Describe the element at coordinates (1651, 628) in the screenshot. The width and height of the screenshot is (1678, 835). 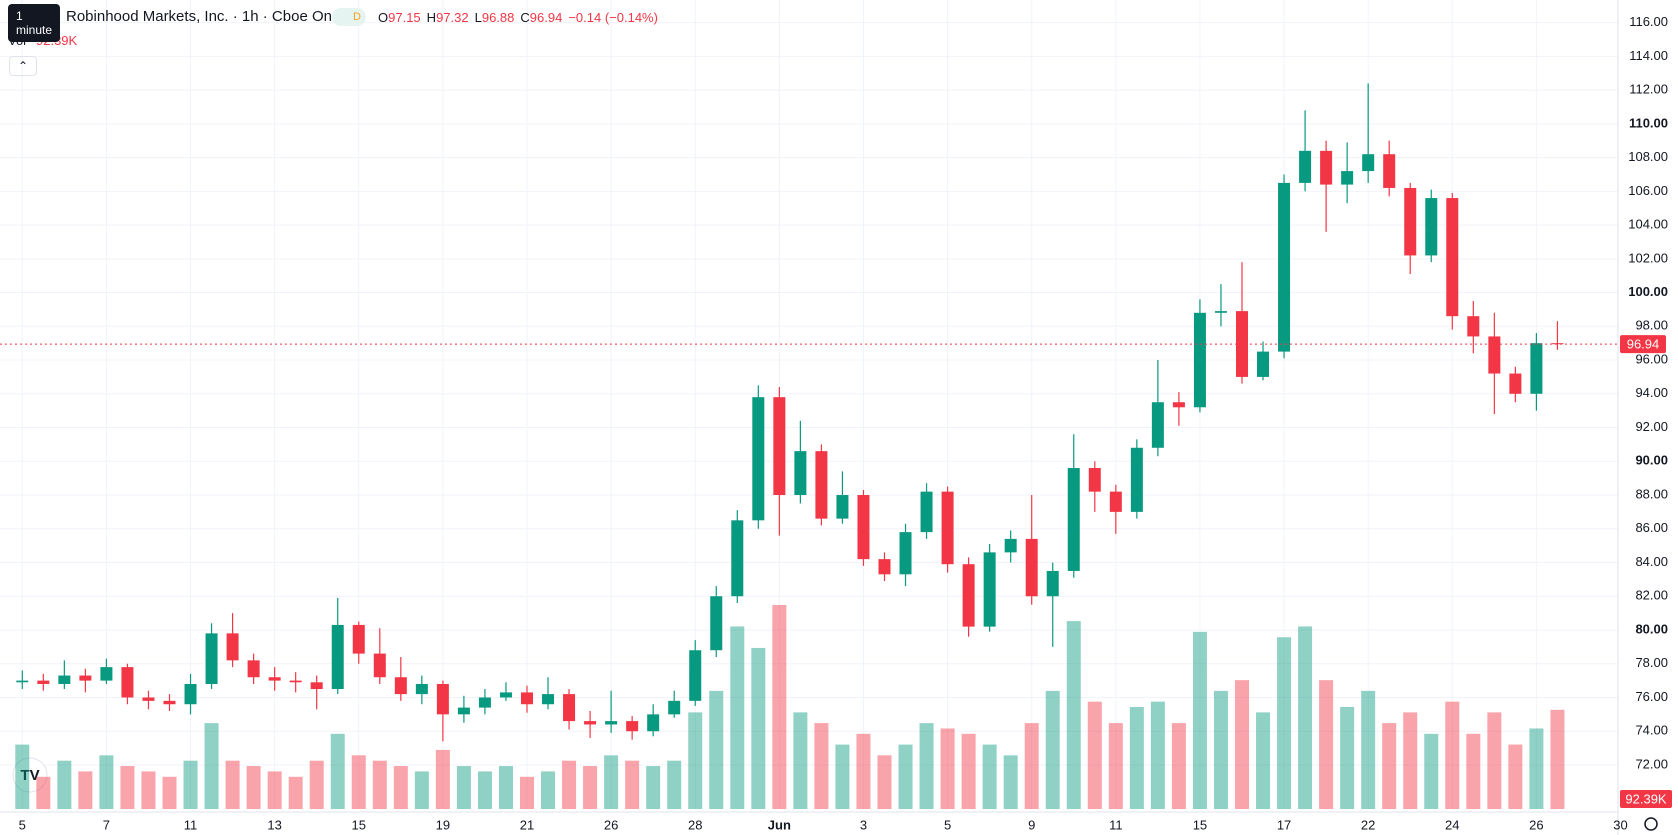
I see `y-tick-label: 80.00` at that location.